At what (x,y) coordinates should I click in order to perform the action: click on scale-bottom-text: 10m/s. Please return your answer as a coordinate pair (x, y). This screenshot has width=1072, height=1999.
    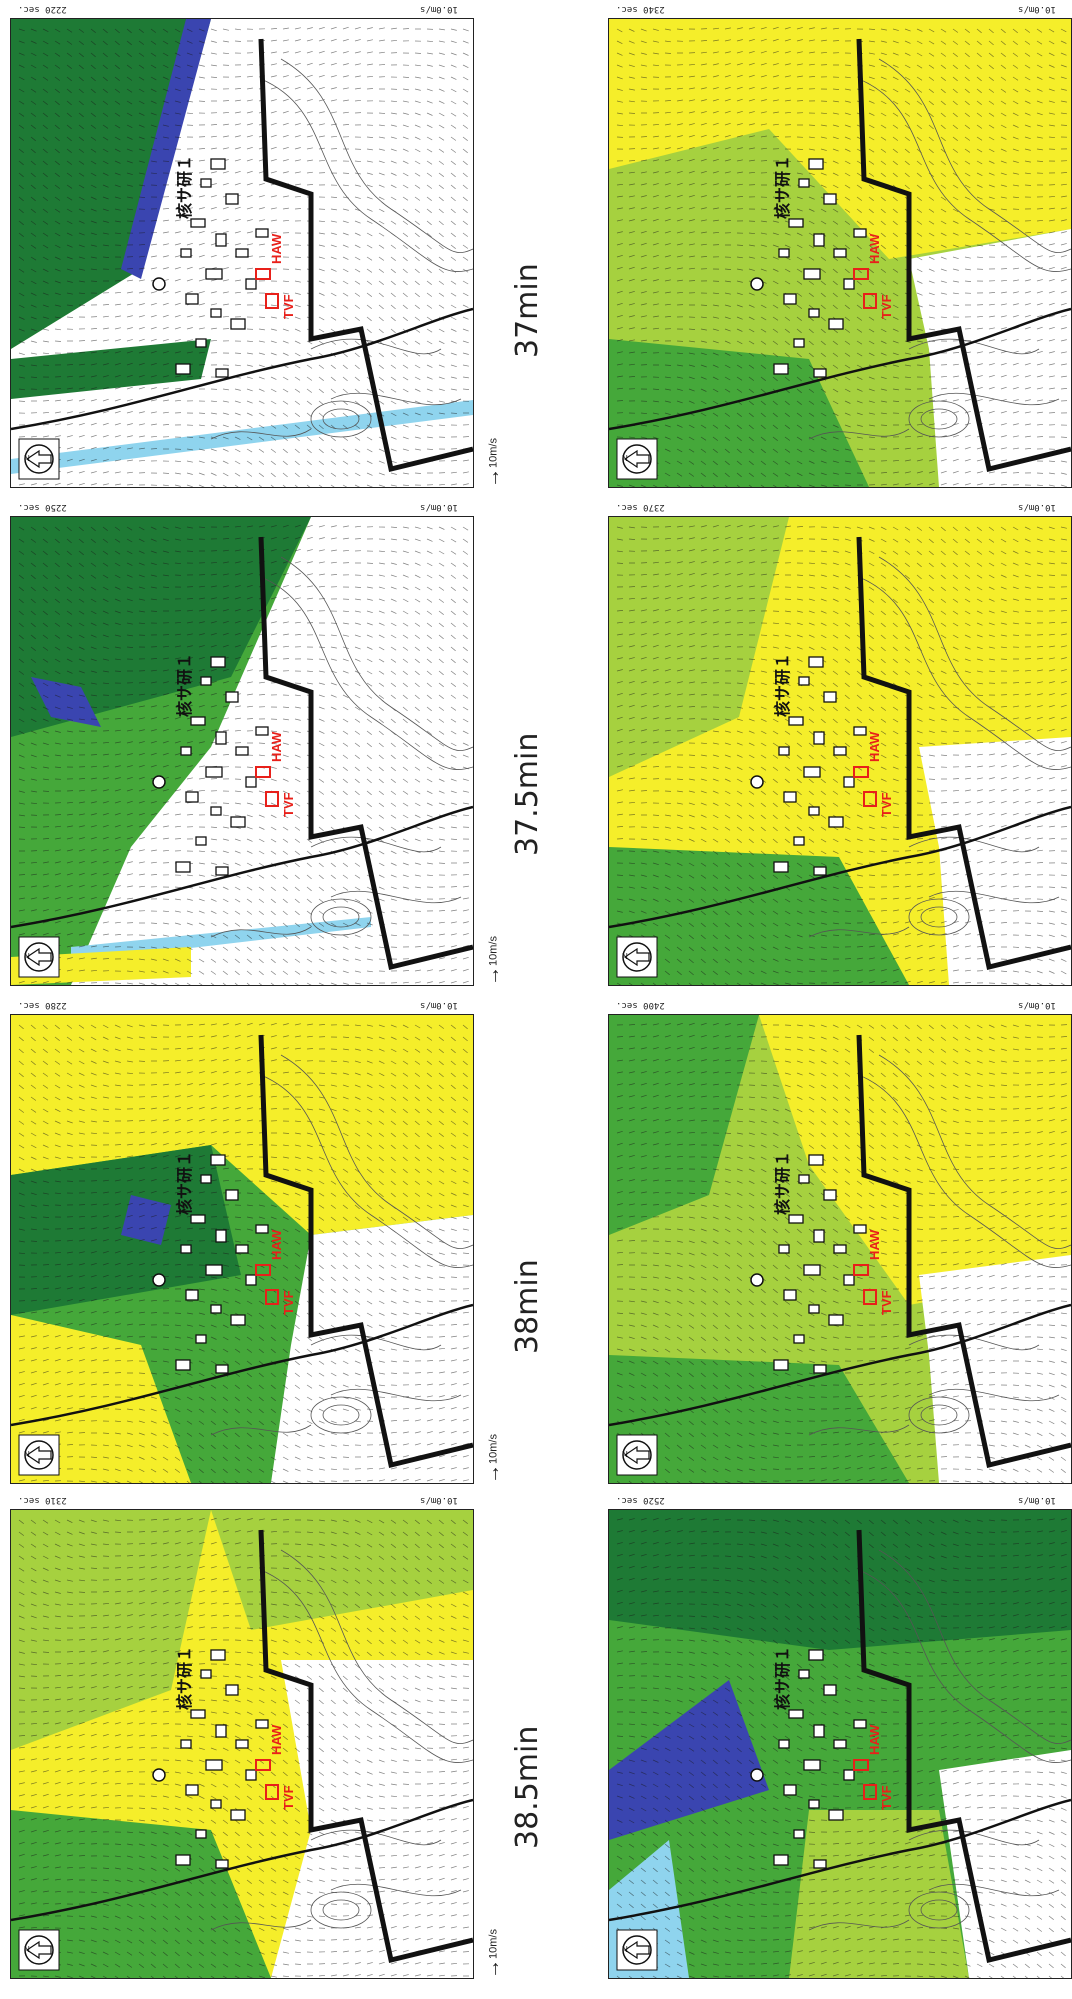
    Looking at the image, I should click on (493, 1944).